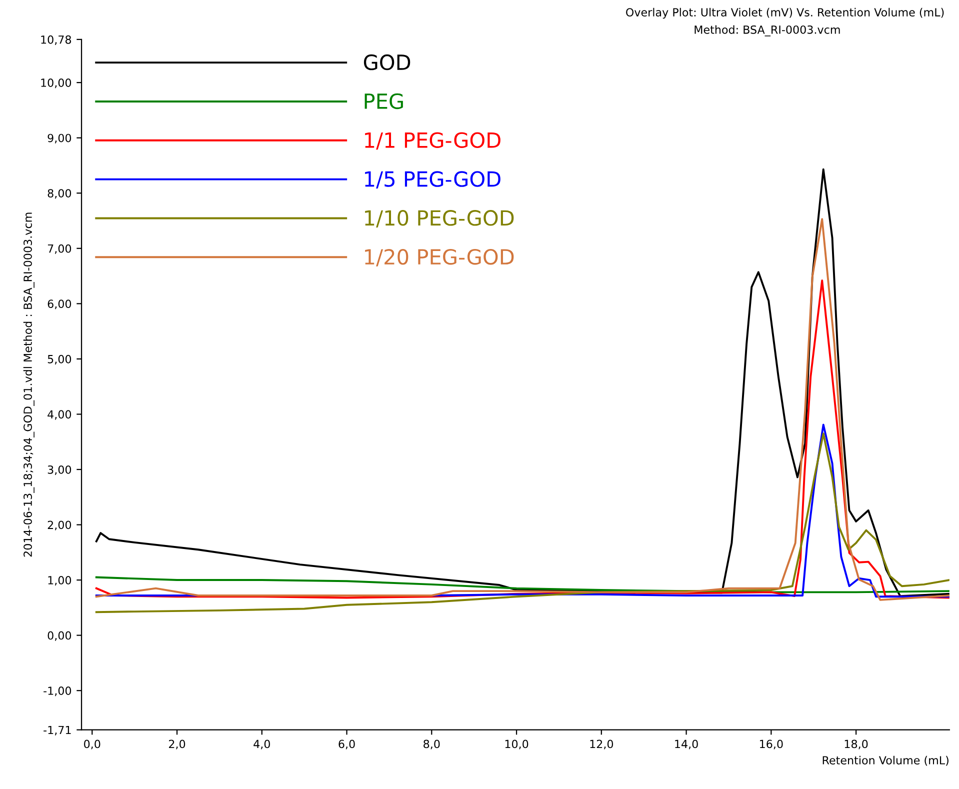  I want to click on y-tick-label: 4,00, so click(60, 415).